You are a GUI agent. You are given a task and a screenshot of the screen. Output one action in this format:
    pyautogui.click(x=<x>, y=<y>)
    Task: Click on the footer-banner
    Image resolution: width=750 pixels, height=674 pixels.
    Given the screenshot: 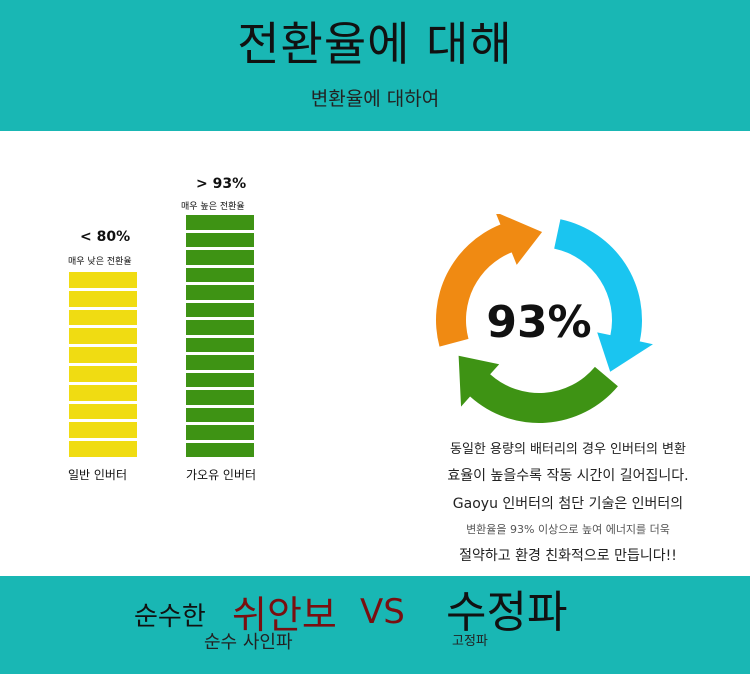 What is the action you would take?
    pyautogui.click(x=375, y=625)
    